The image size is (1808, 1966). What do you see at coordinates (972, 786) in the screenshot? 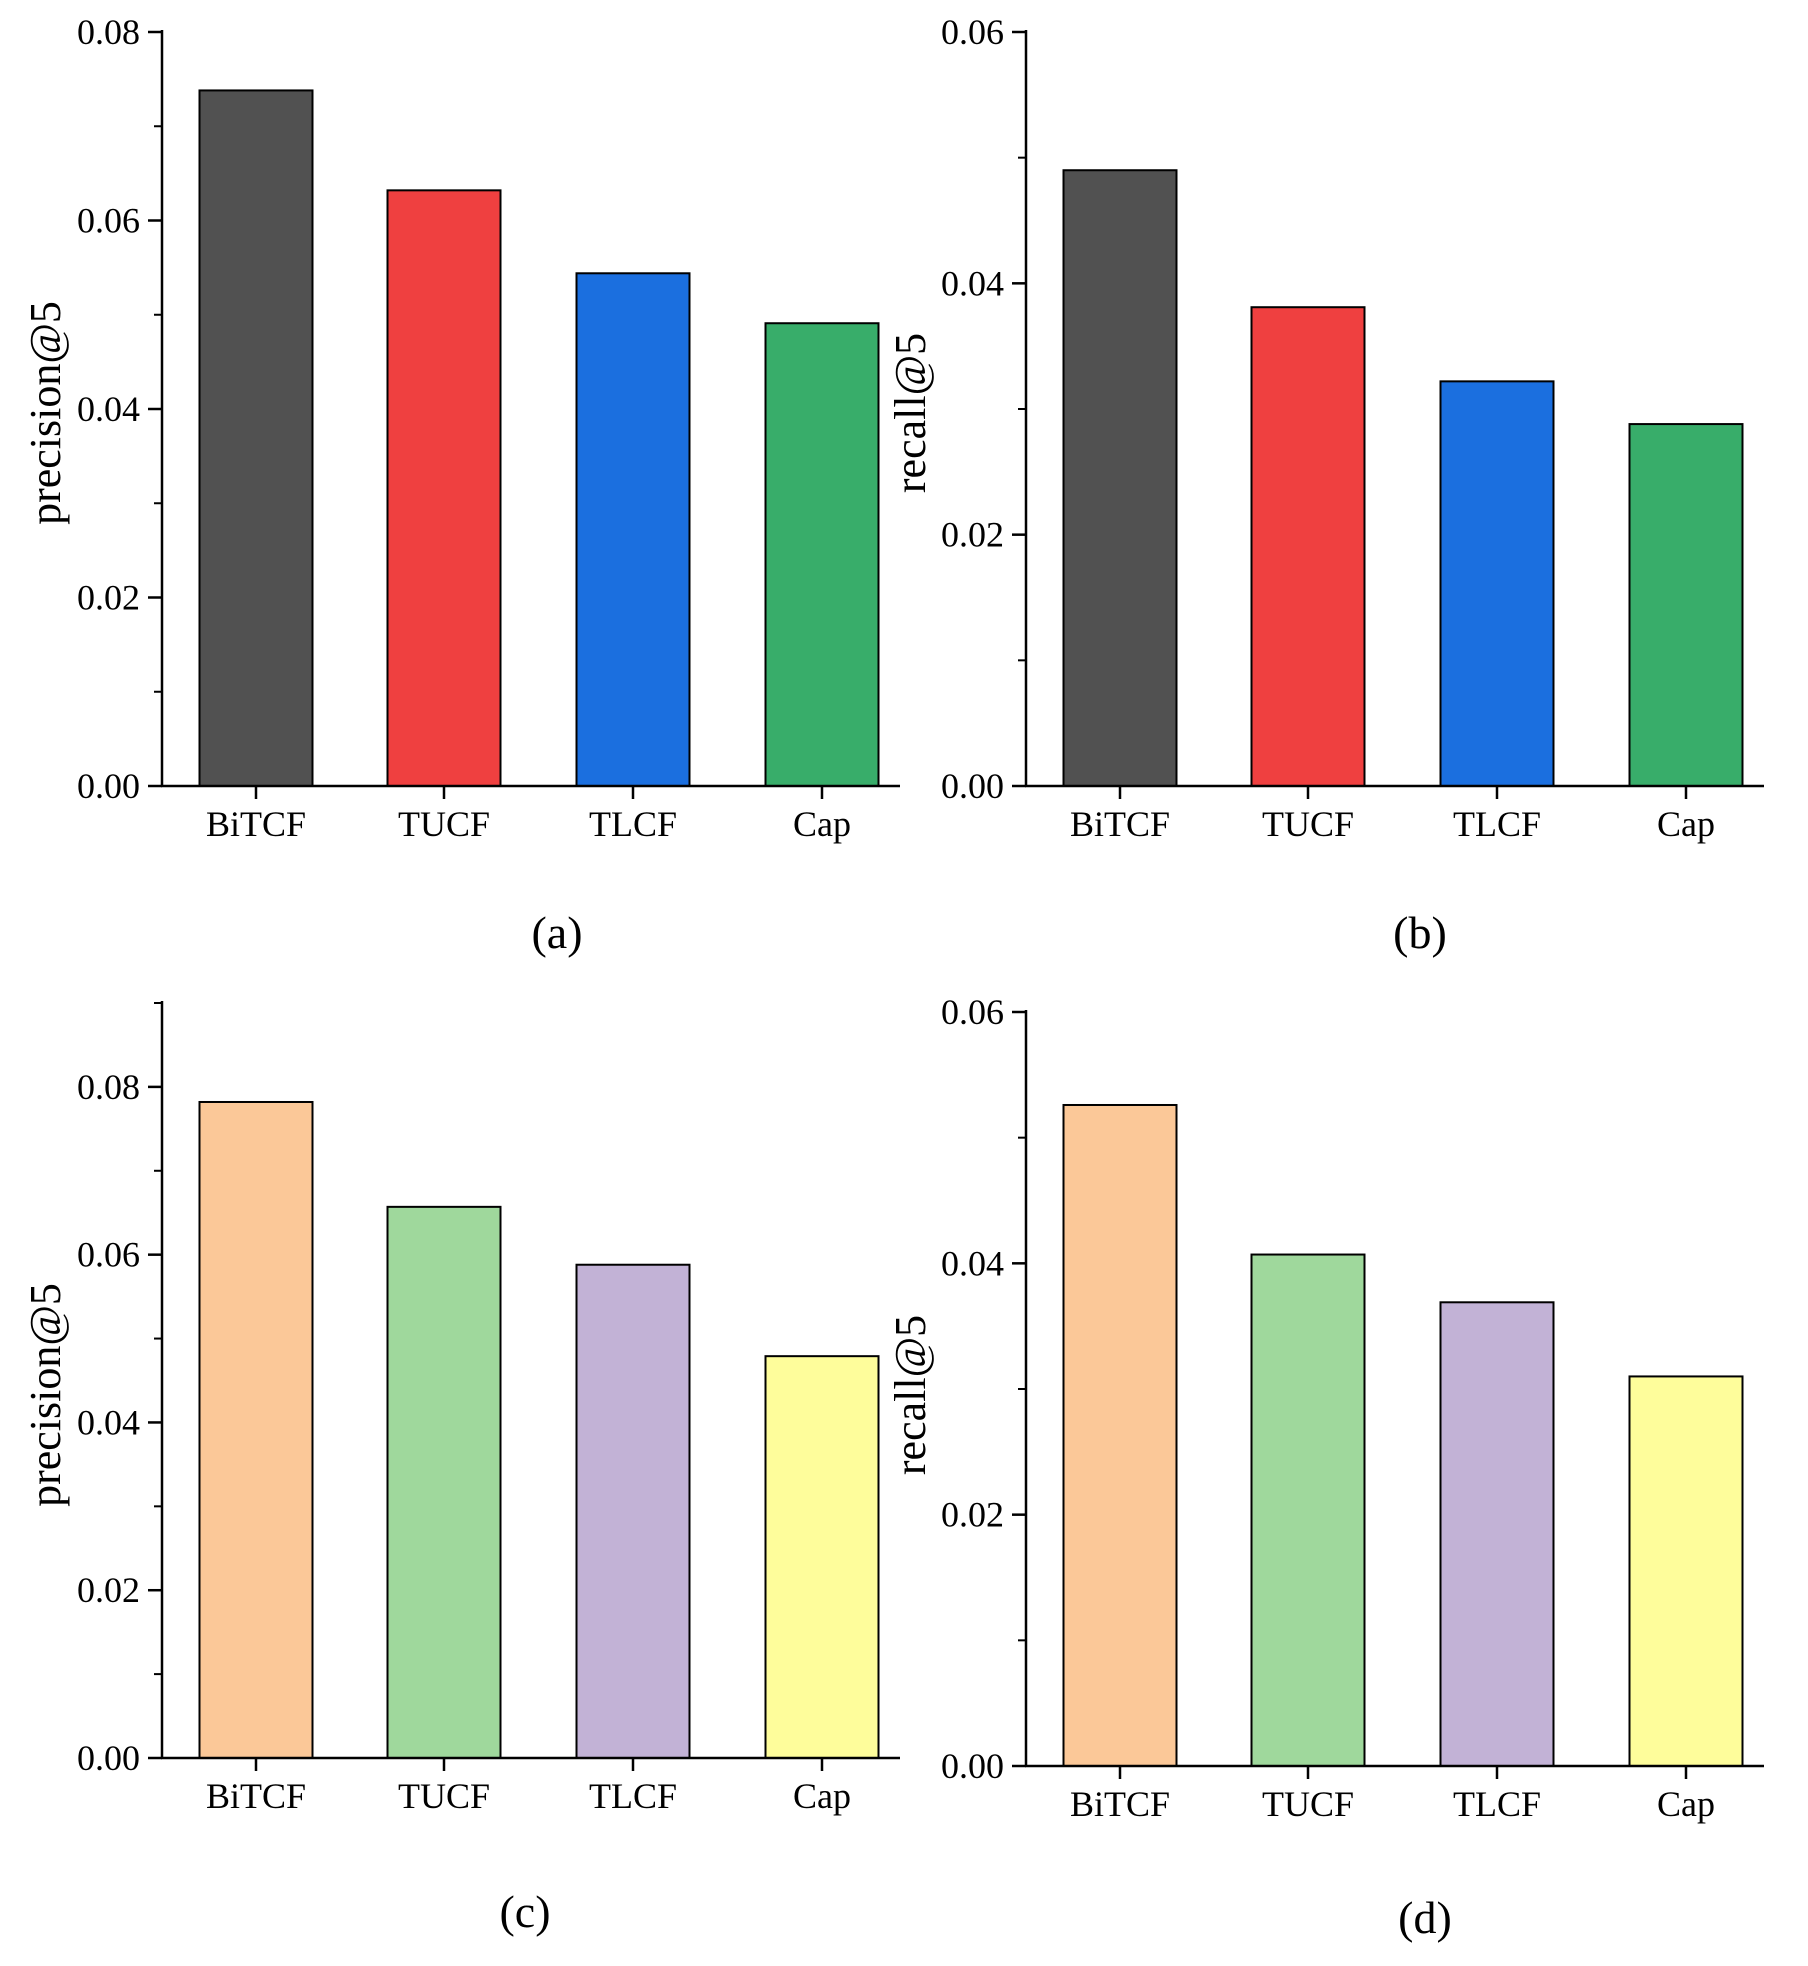
I see `y-tick-label-b-0: 0.00` at bounding box center [972, 786].